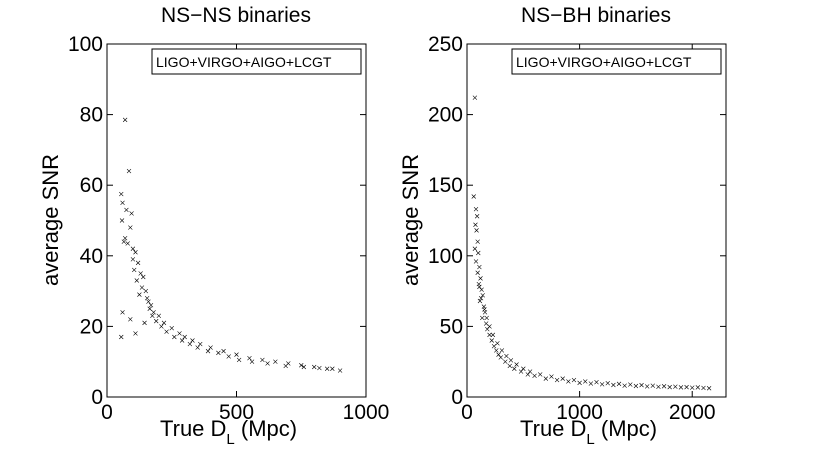 This screenshot has height=453, width=814. What do you see at coordinates (451, 326) in the screenshot?
I see `y-tick-label: 50` at bounding box center [451, 326].